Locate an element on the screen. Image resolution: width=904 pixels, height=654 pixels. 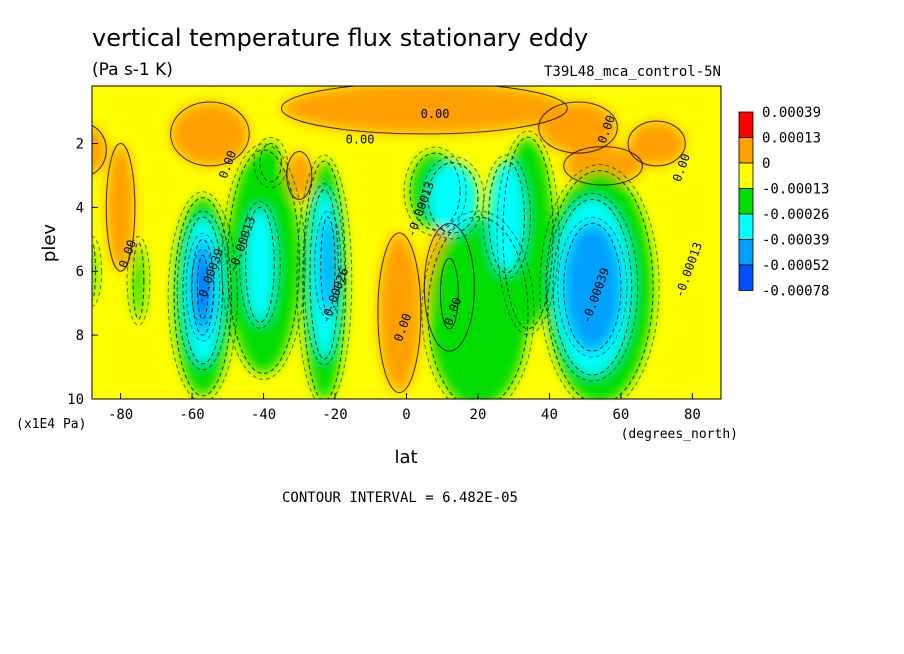
y-tick-label: 8 is located at coordinates (80, 336).